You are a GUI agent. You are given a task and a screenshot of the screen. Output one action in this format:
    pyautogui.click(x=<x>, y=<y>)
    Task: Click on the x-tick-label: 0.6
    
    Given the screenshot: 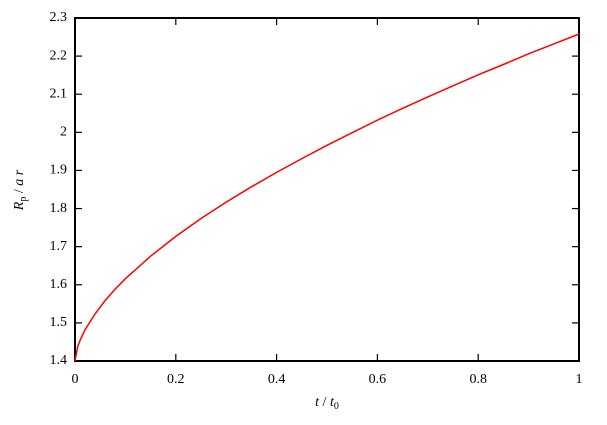 What is the action you would take?
    pyautogui.click(x=378, y=379)
    